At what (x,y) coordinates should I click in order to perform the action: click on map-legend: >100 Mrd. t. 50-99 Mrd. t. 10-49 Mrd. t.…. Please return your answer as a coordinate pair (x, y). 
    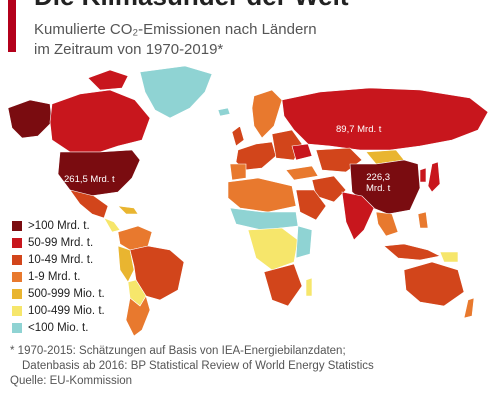
    Looking at the image, I should click on (58, 276).